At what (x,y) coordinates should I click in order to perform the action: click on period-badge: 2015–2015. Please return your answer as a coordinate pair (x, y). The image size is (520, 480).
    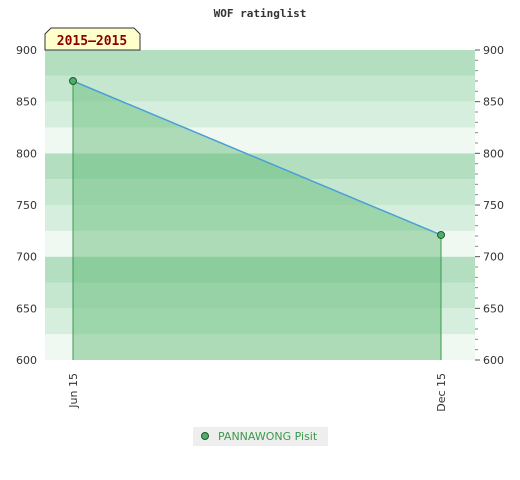
    Looking at the image, I should click on (92, 39).